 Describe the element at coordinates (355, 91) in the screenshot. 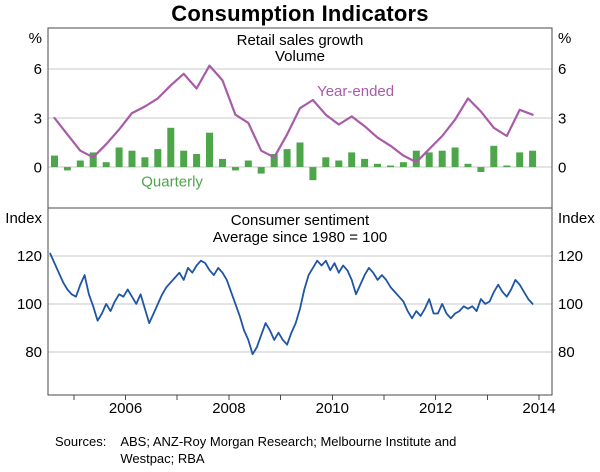

I see `series-label-year-ended: Year-ended` at that location.